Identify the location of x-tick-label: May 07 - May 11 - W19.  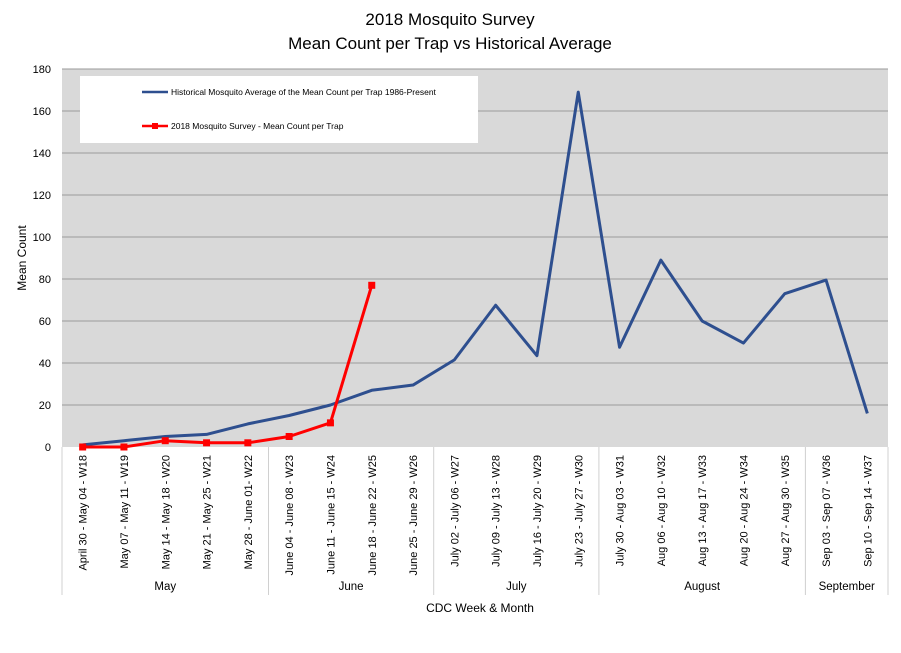
(125, 512).